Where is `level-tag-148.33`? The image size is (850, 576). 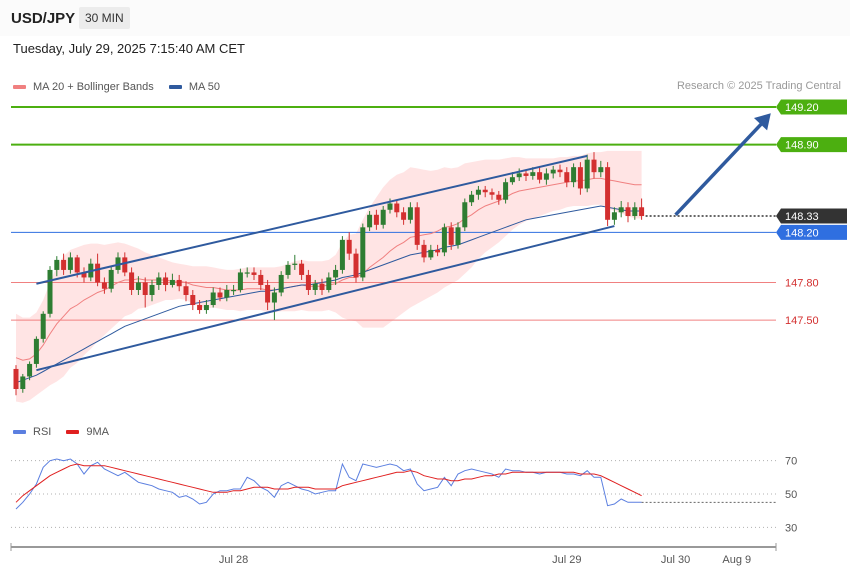
level-tag-148.33 is located at coordinates (811, 216).